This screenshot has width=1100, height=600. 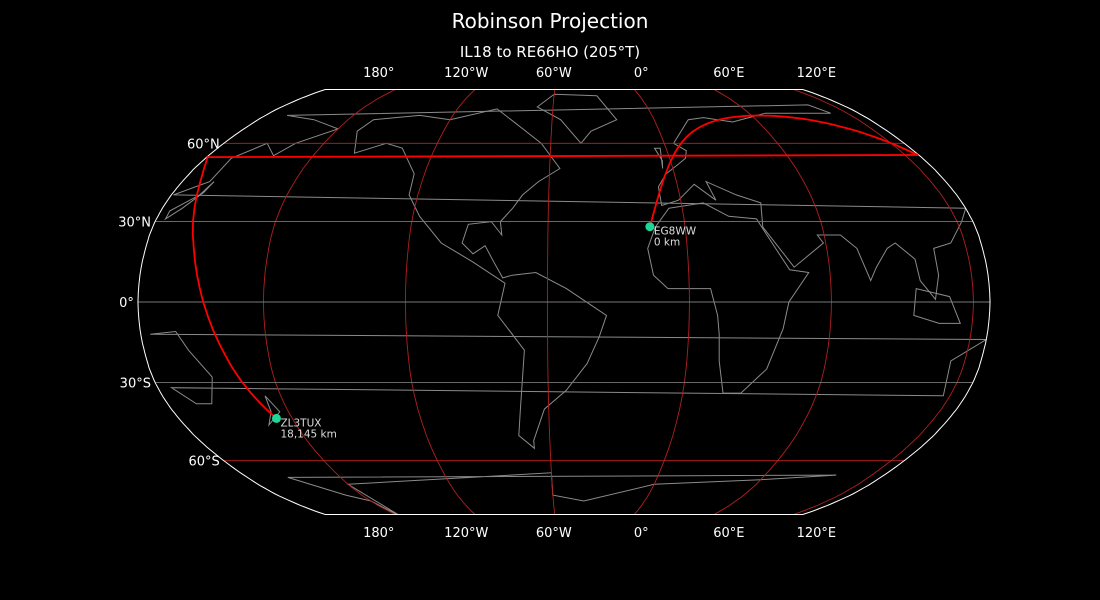 What do you see at coordinates (554, 533) in the screenshot?
I see `lon-tick-bottom: 60°W` at bounding box center [554, 533].